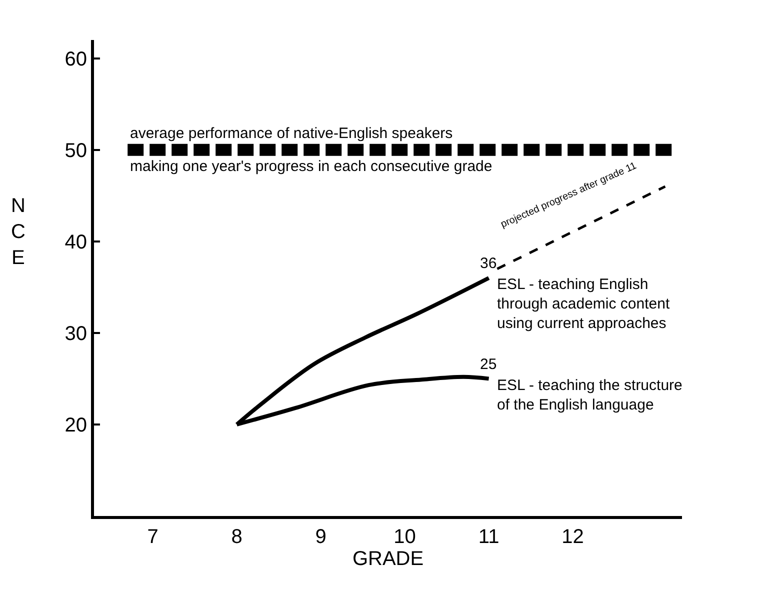 Image resolution: width=768 pixels, height=600 pixels. What do you see at coordinates (311, 166) in the screenshot?
I see `annotation: making one year's progress in each consecutive grade` at bounding box center [311, 166].